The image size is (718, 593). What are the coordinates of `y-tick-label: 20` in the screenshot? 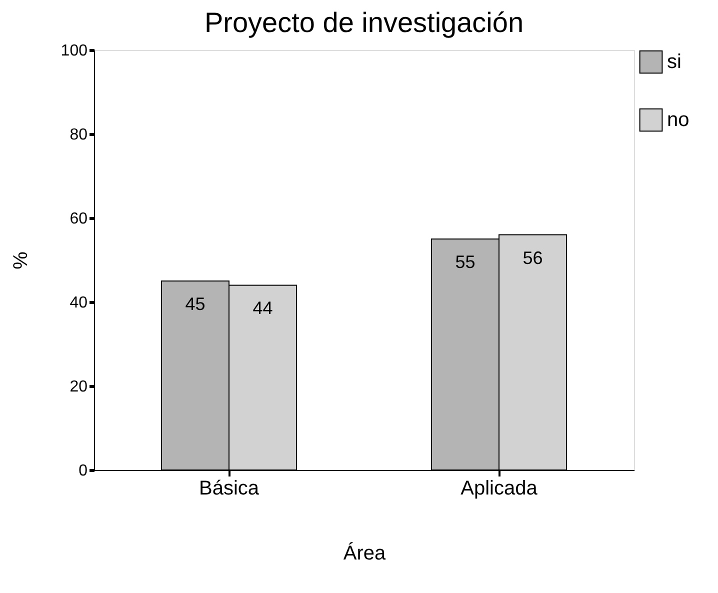 It's located at (79, 387).